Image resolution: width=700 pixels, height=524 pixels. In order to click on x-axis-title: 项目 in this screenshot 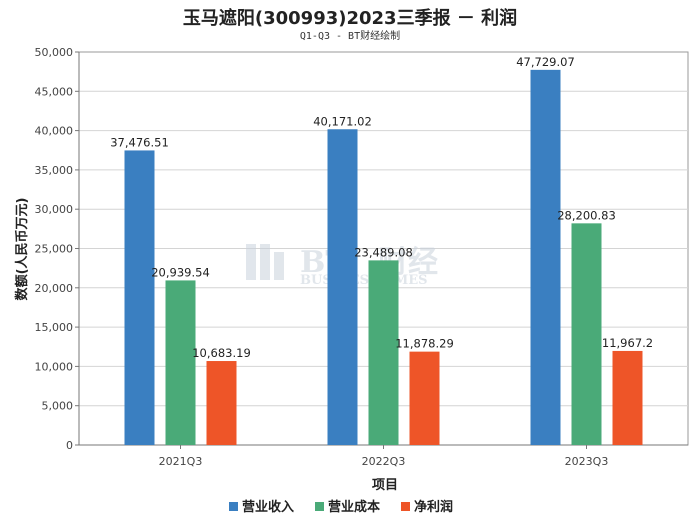, I will do `click(385, 485)`.